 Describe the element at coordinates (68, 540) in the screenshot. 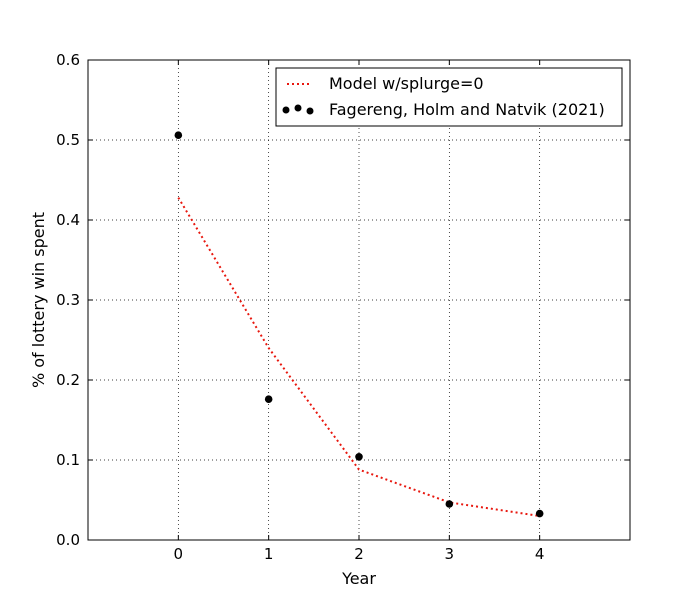

I see `y-tick-label: 0.0` at that location.